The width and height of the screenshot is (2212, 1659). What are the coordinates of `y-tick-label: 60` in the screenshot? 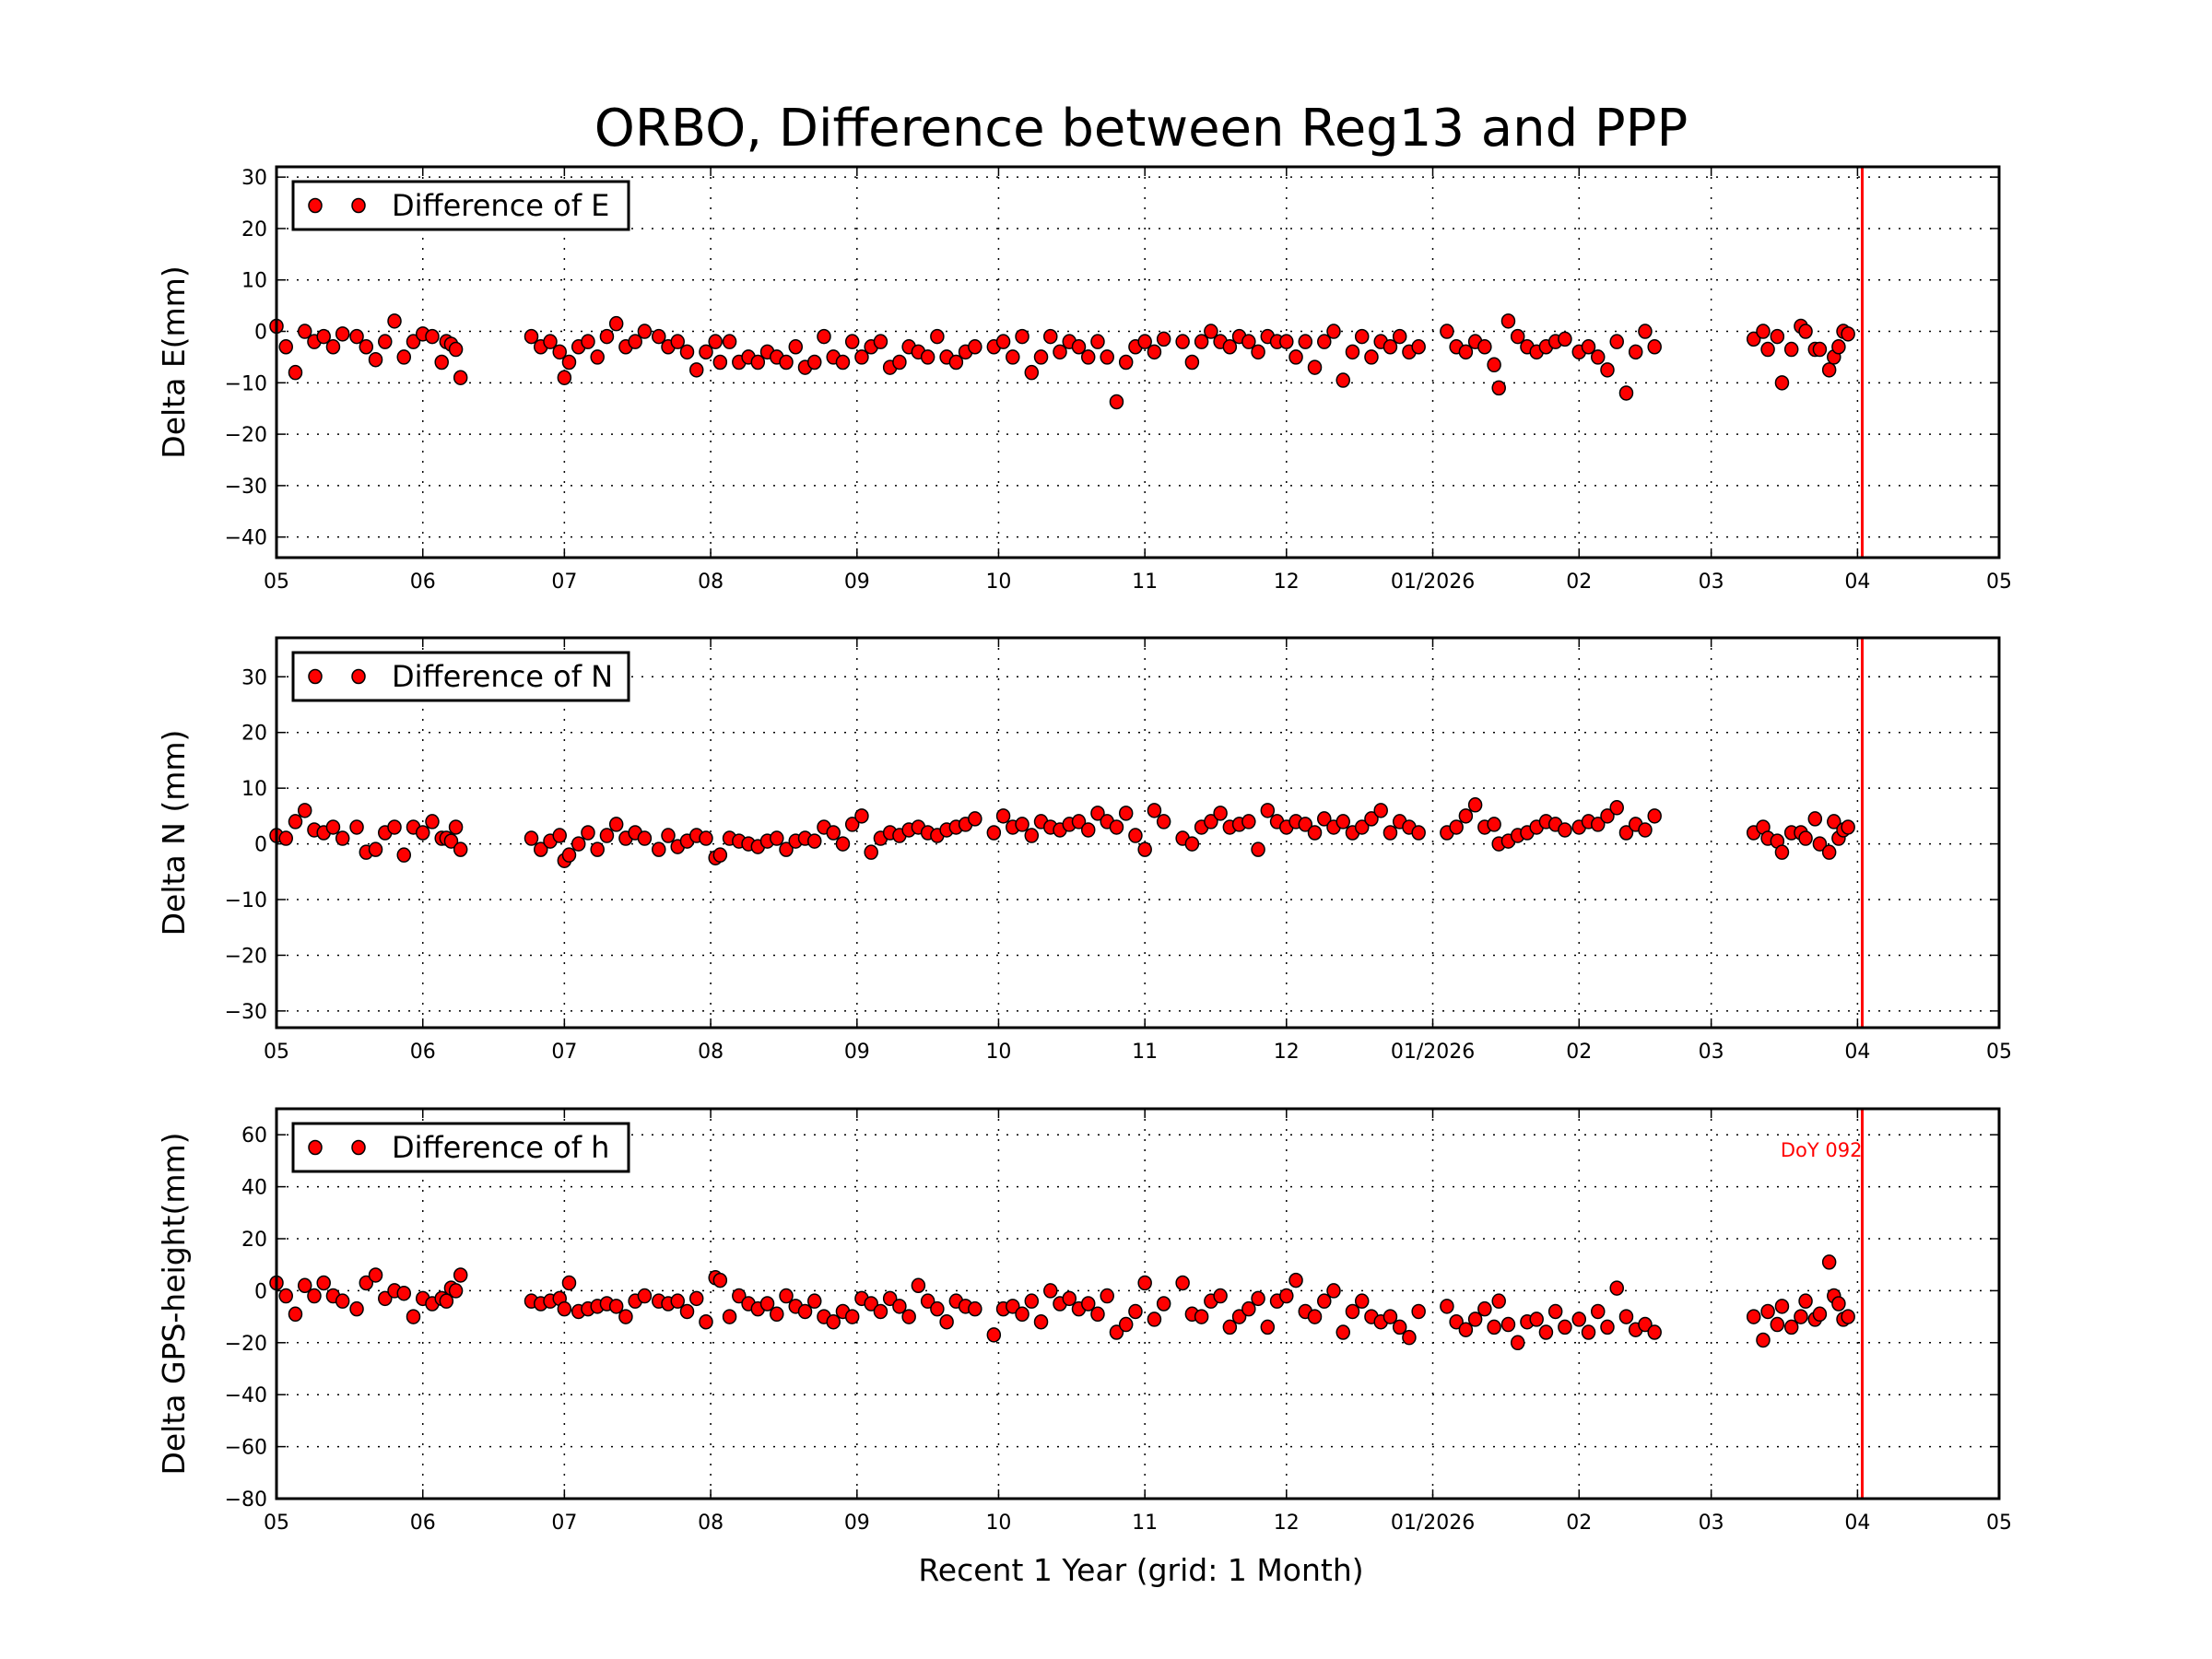 It's located at (254, 1135).